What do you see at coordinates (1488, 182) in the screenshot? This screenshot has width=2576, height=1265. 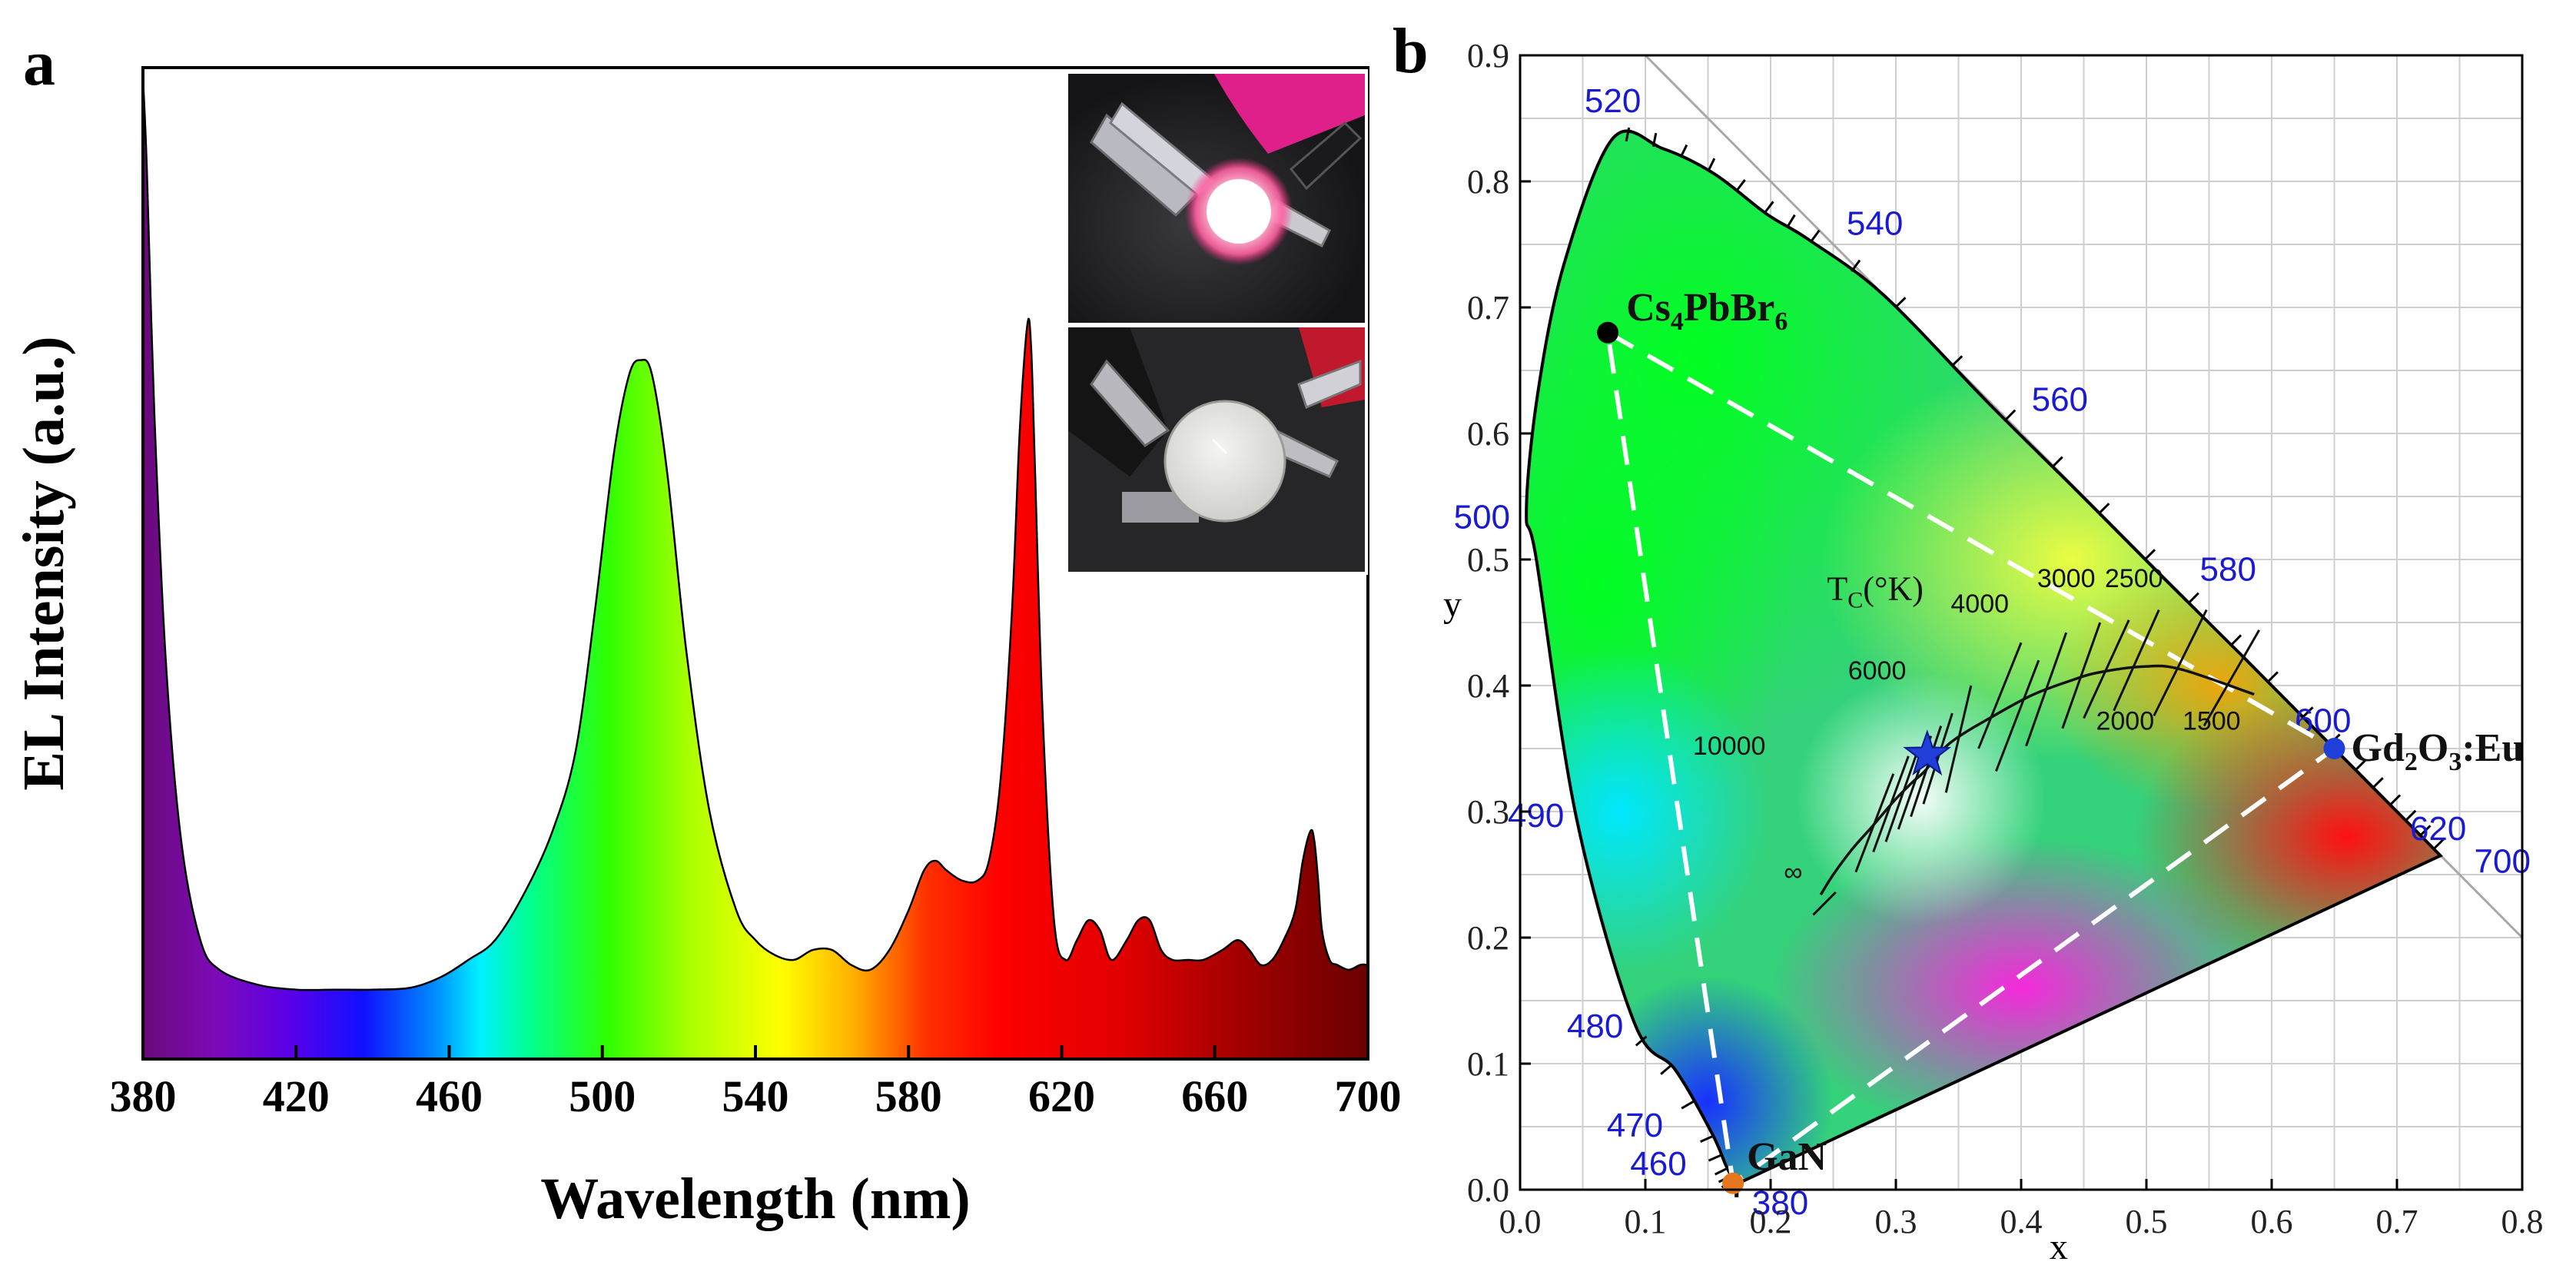 I see `b-y-tick-label-0.8: 0.8` at bounding box center [1488, 182].